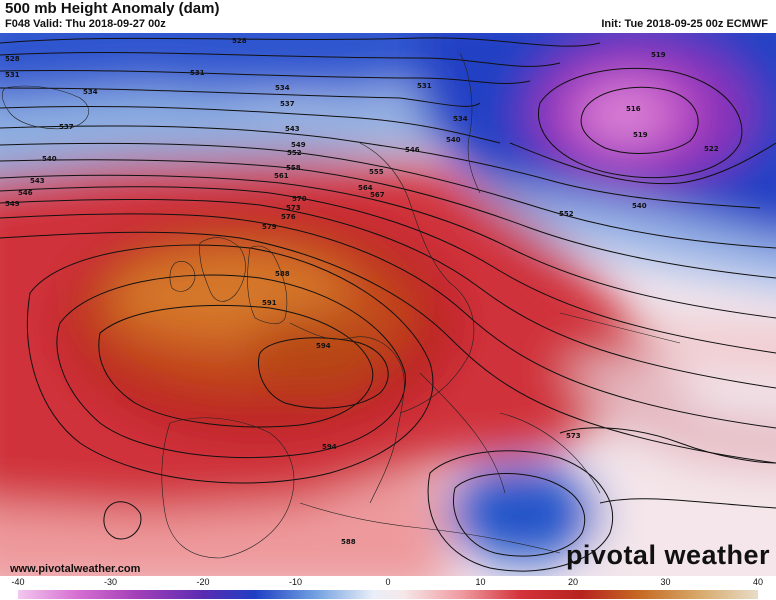 This screenshot has height=600, width=776. Describe the element at coordinates (203, 582) in the screenshot. I see `colorbar-tick-label: -20` at that location.